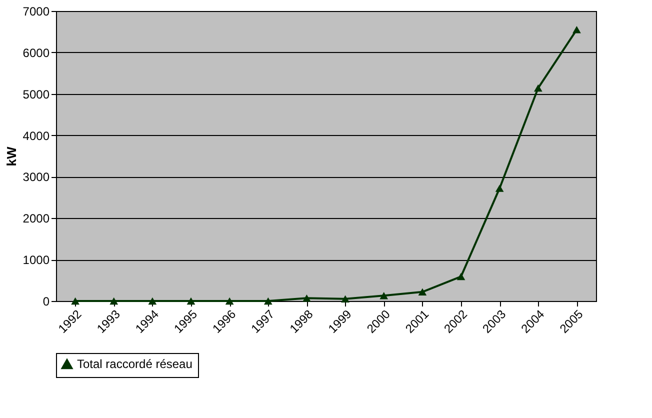 Image resolution: width=652 pixels, height=418 pixels. Describe the element at coordinates (36, 135) in the screenshot. I see `y-tick-label: 4000` at that location.